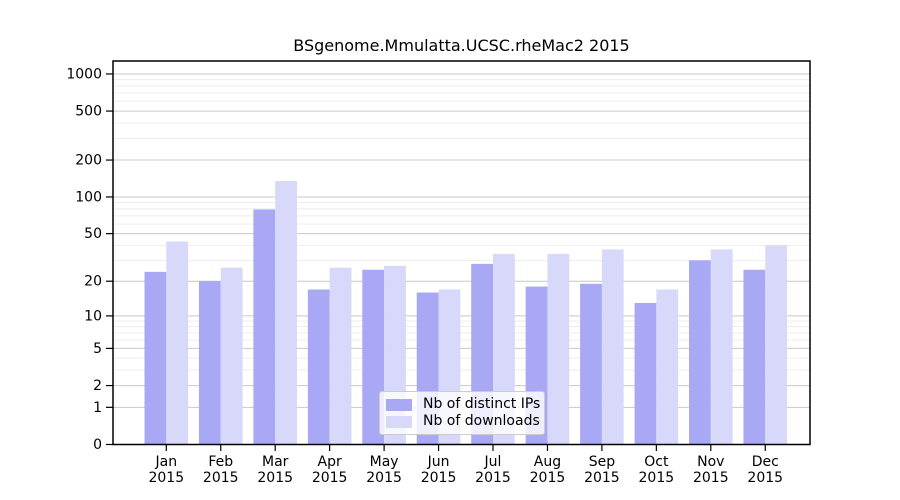  What do you see at coordinates (710, 462) in the screenshot?
I see `x-tick-label-month: Nov` at bounding box center [710, 462].